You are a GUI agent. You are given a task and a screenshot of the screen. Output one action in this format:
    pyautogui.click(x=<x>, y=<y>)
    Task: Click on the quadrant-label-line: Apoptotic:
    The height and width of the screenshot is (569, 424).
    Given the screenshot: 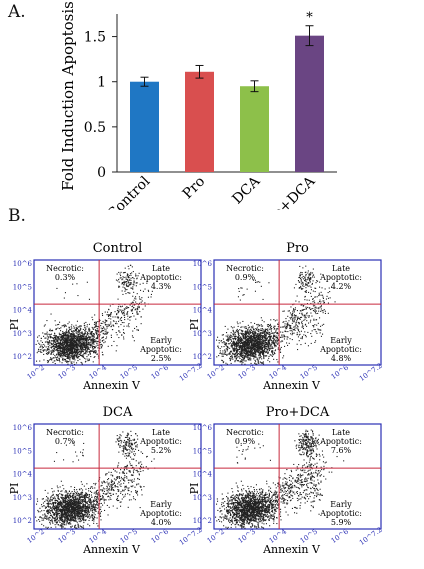 What is the action you would take?
    pyautogui.click(x=160, y=349)
    